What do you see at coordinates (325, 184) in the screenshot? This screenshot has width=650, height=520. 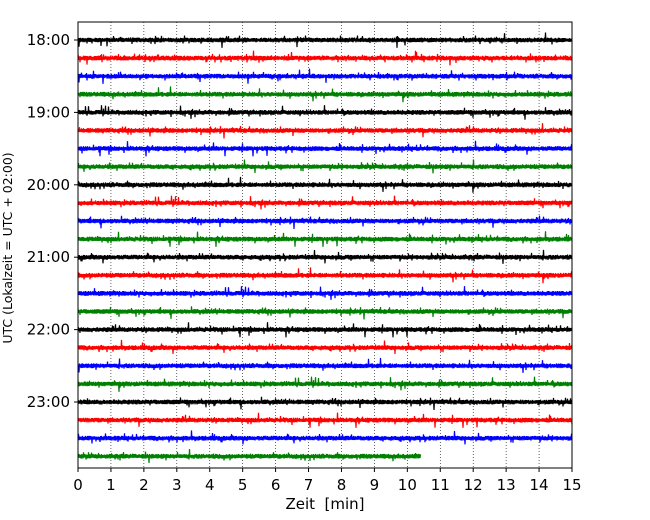 I see `trace-2000` at bounding box center [325, 184].